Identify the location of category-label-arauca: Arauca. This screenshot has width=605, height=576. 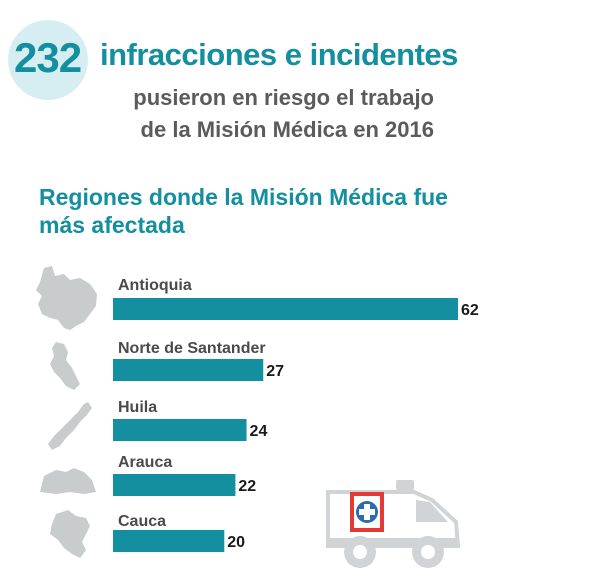
(145, 462).